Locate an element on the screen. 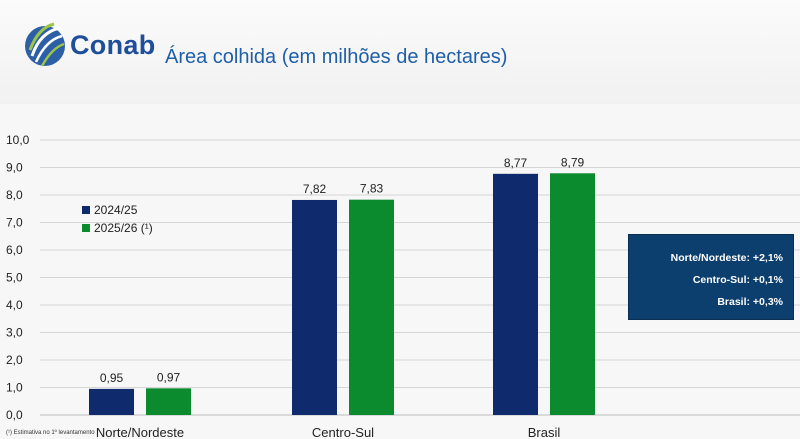  legend-label-2025-26: 2025/26 (¹) is located at coordinates (123, 228).